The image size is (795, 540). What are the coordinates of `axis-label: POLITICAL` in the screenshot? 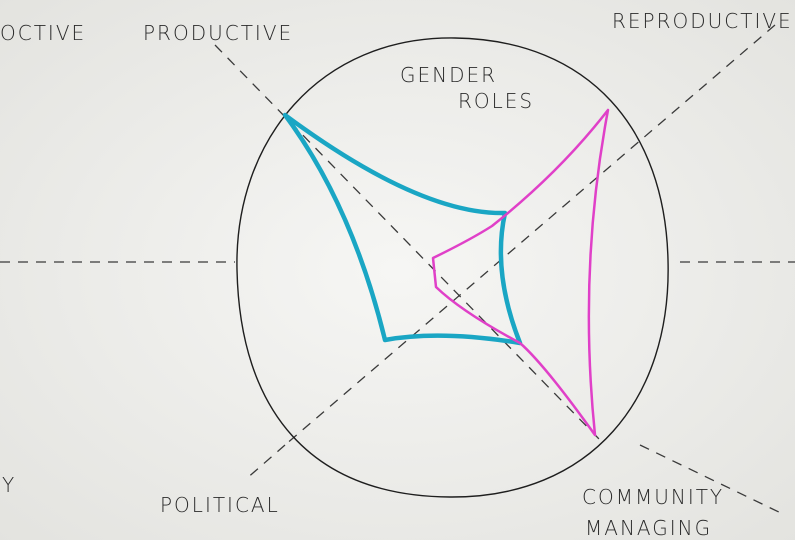 It's located at (220, 505).